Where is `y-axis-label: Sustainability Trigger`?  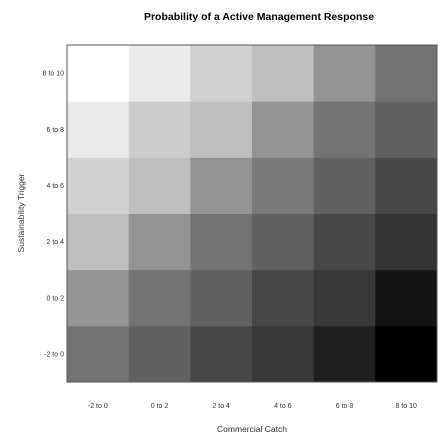
y-axis-label: Sustainability Trigger is located at coordinates (21, 212).